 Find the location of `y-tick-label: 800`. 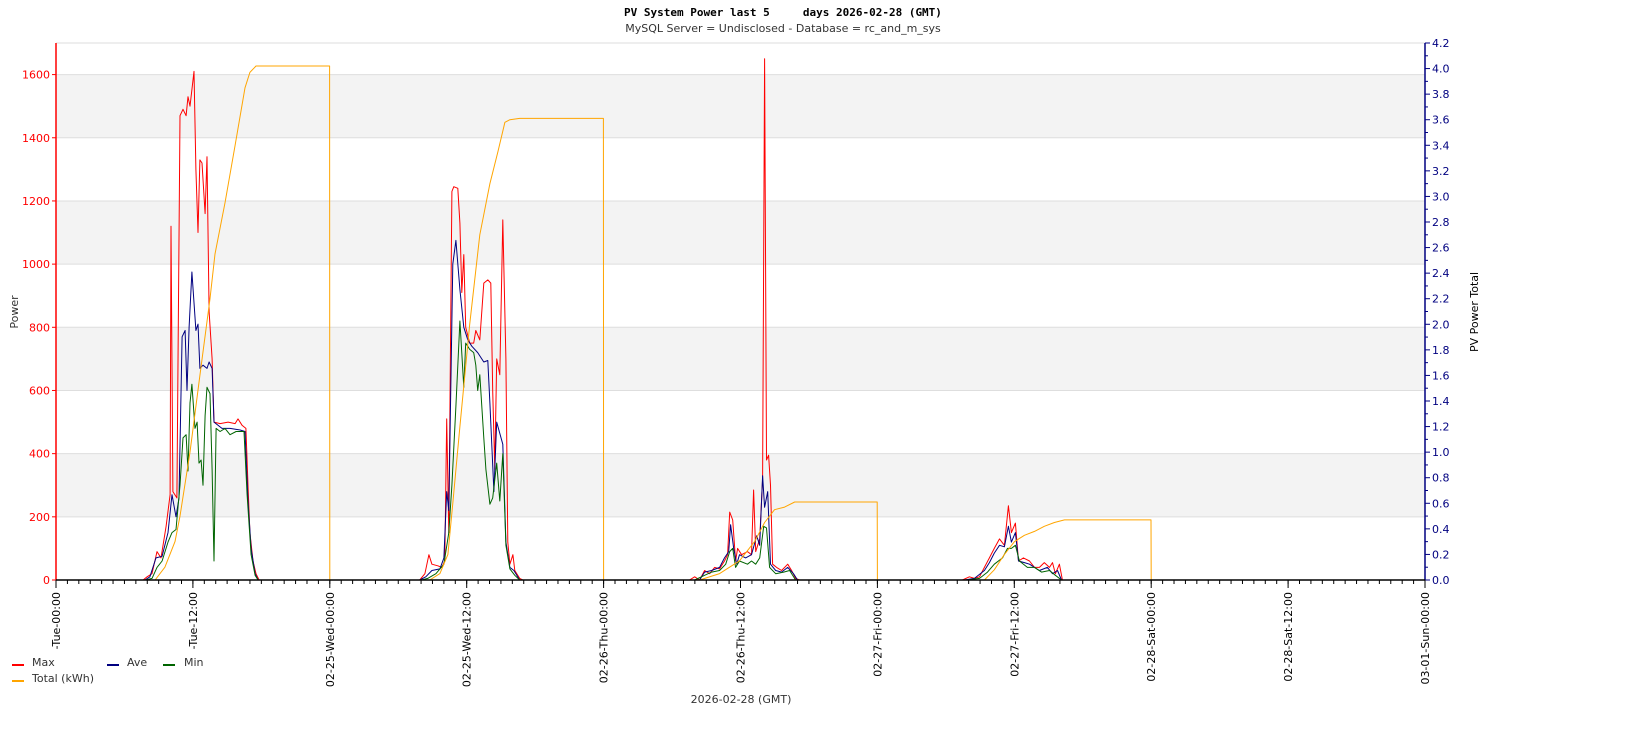

y-tick-label: 800 is located at coordinates (39, 327).